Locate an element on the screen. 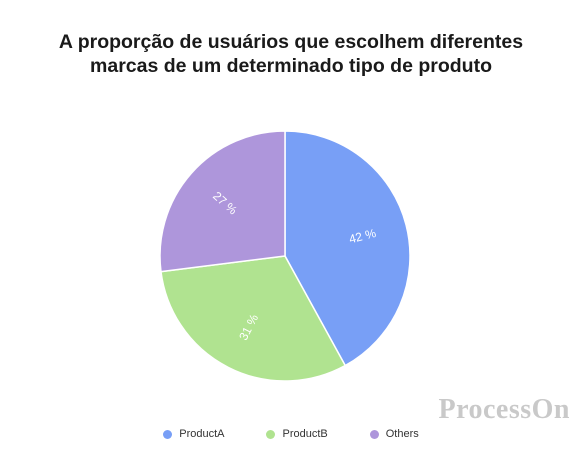 The image size is (582, 474). pie-label-producta: 42 % is located at coordinates (362, 236).